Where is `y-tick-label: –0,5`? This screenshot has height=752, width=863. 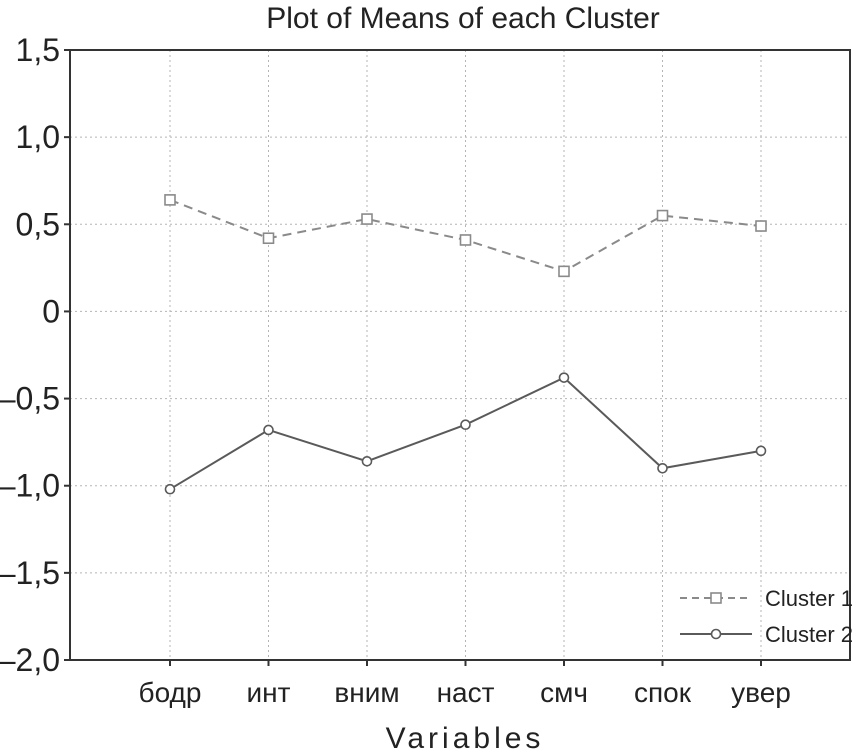
y-tick-label: –0,5 is located at coordinates (30, 399).